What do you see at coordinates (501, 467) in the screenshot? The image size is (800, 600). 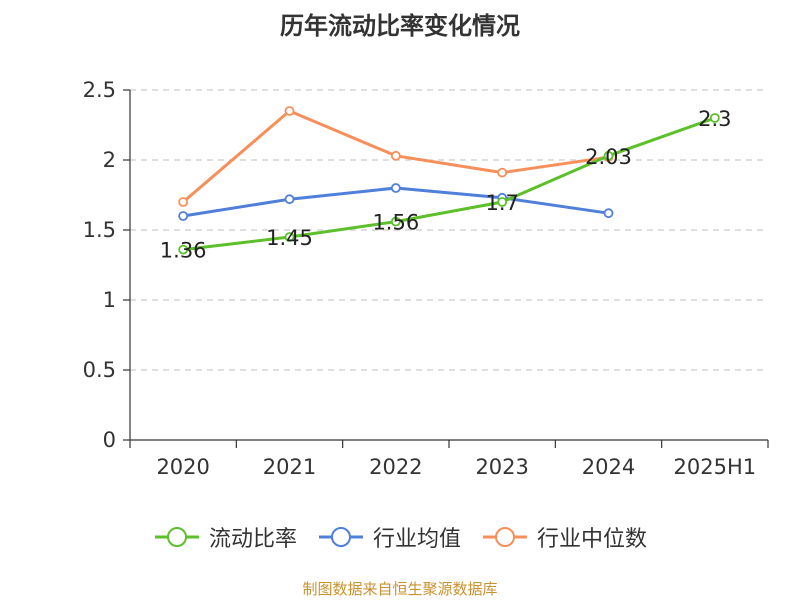 I see `x-tick-label: 2023` at bounding box center [501, 467].